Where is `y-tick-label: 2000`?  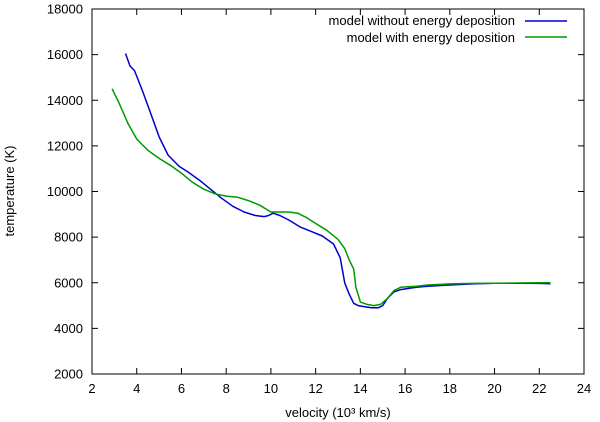 y-tick-label: 2000 is located at coordinates (68, 374).